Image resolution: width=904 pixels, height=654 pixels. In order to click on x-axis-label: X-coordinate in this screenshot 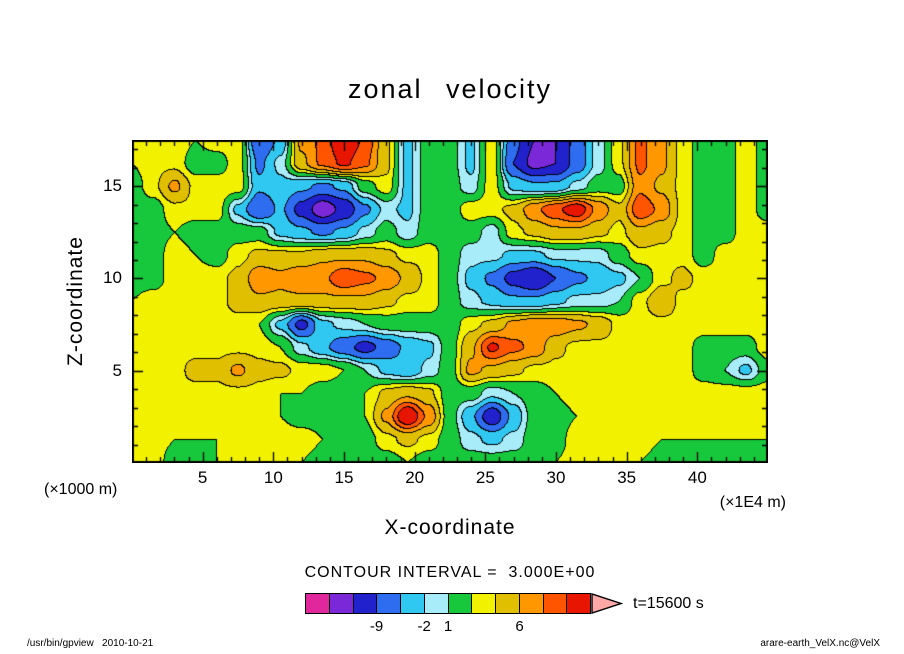, I will do `click(450, 527)`.